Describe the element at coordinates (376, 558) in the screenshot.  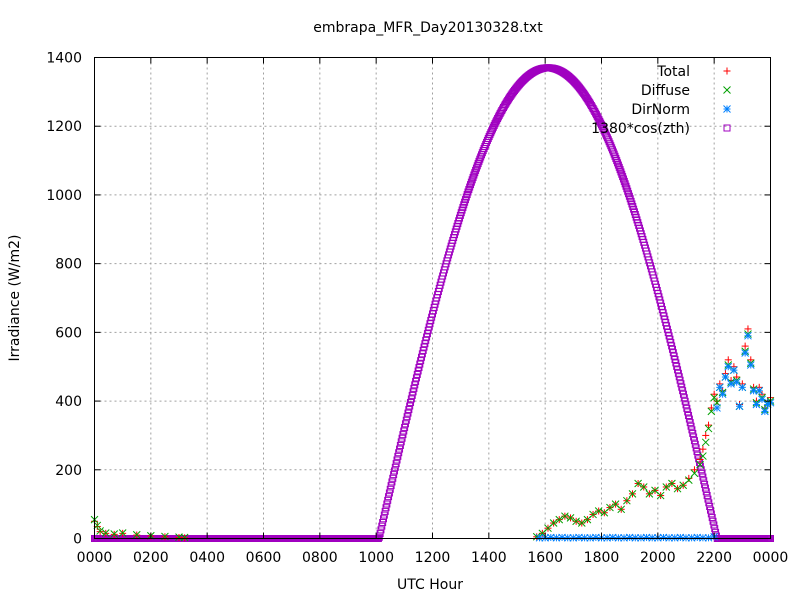
I see `x-tick-label: 1000` at that location.